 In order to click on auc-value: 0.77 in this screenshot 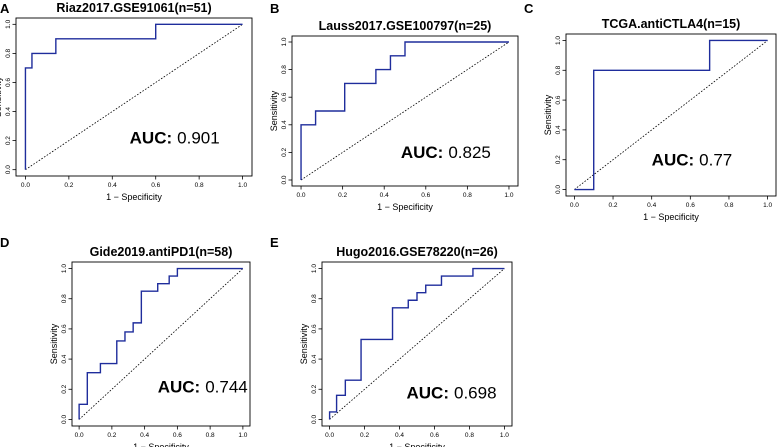, I will do `click(715, 160)`.